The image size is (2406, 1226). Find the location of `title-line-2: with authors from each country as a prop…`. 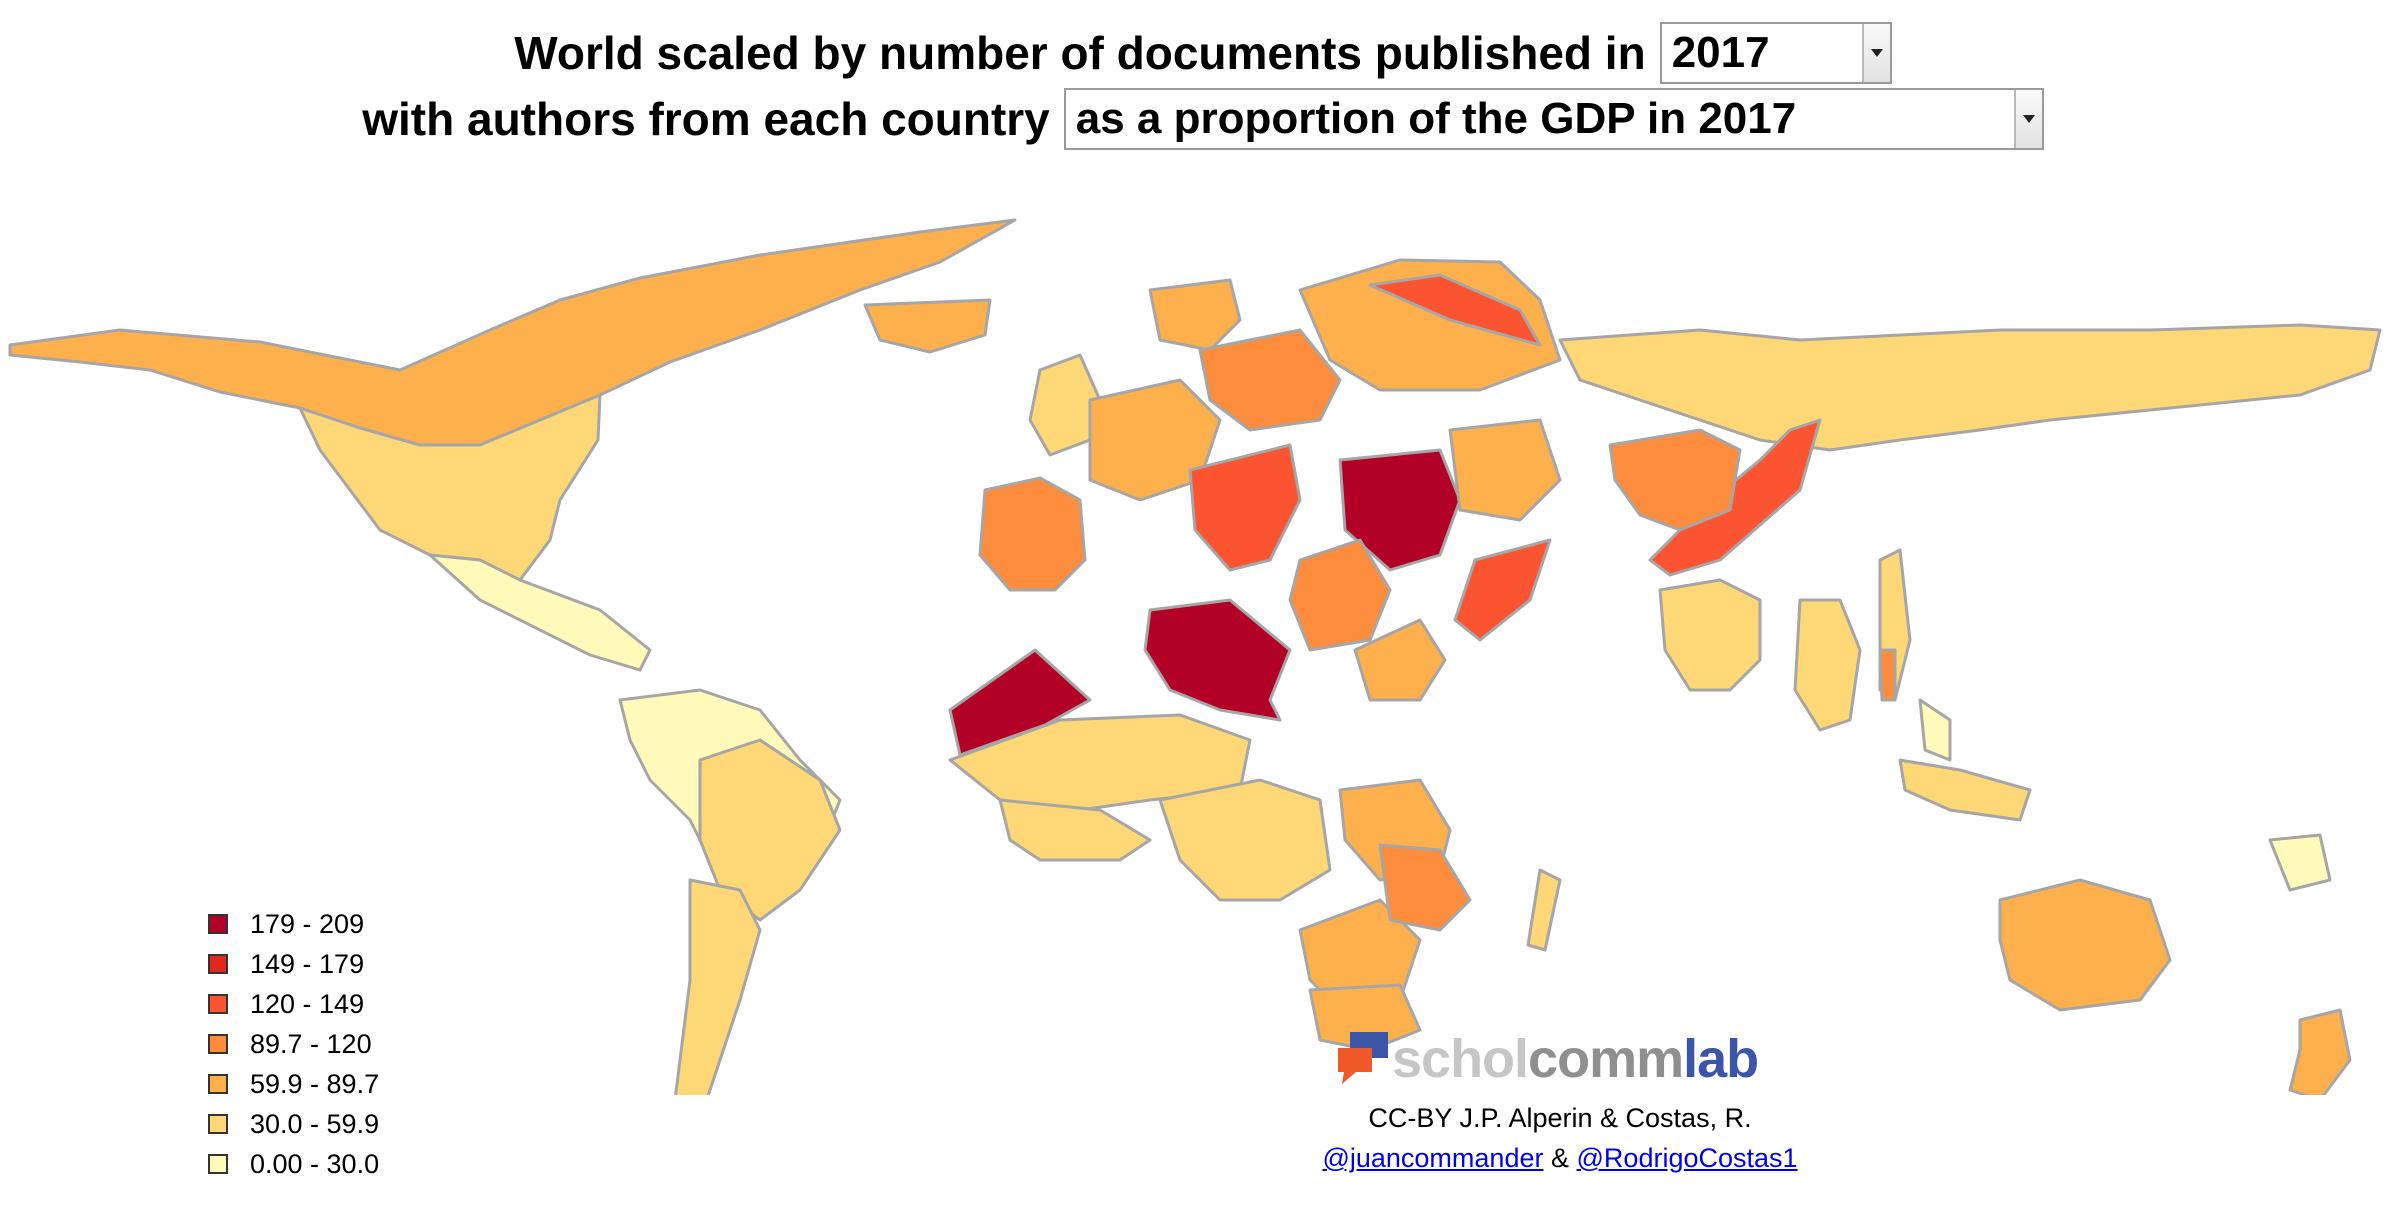

title-line-2: with authors from each country as a prop… is located at coordinates (1203, 119).